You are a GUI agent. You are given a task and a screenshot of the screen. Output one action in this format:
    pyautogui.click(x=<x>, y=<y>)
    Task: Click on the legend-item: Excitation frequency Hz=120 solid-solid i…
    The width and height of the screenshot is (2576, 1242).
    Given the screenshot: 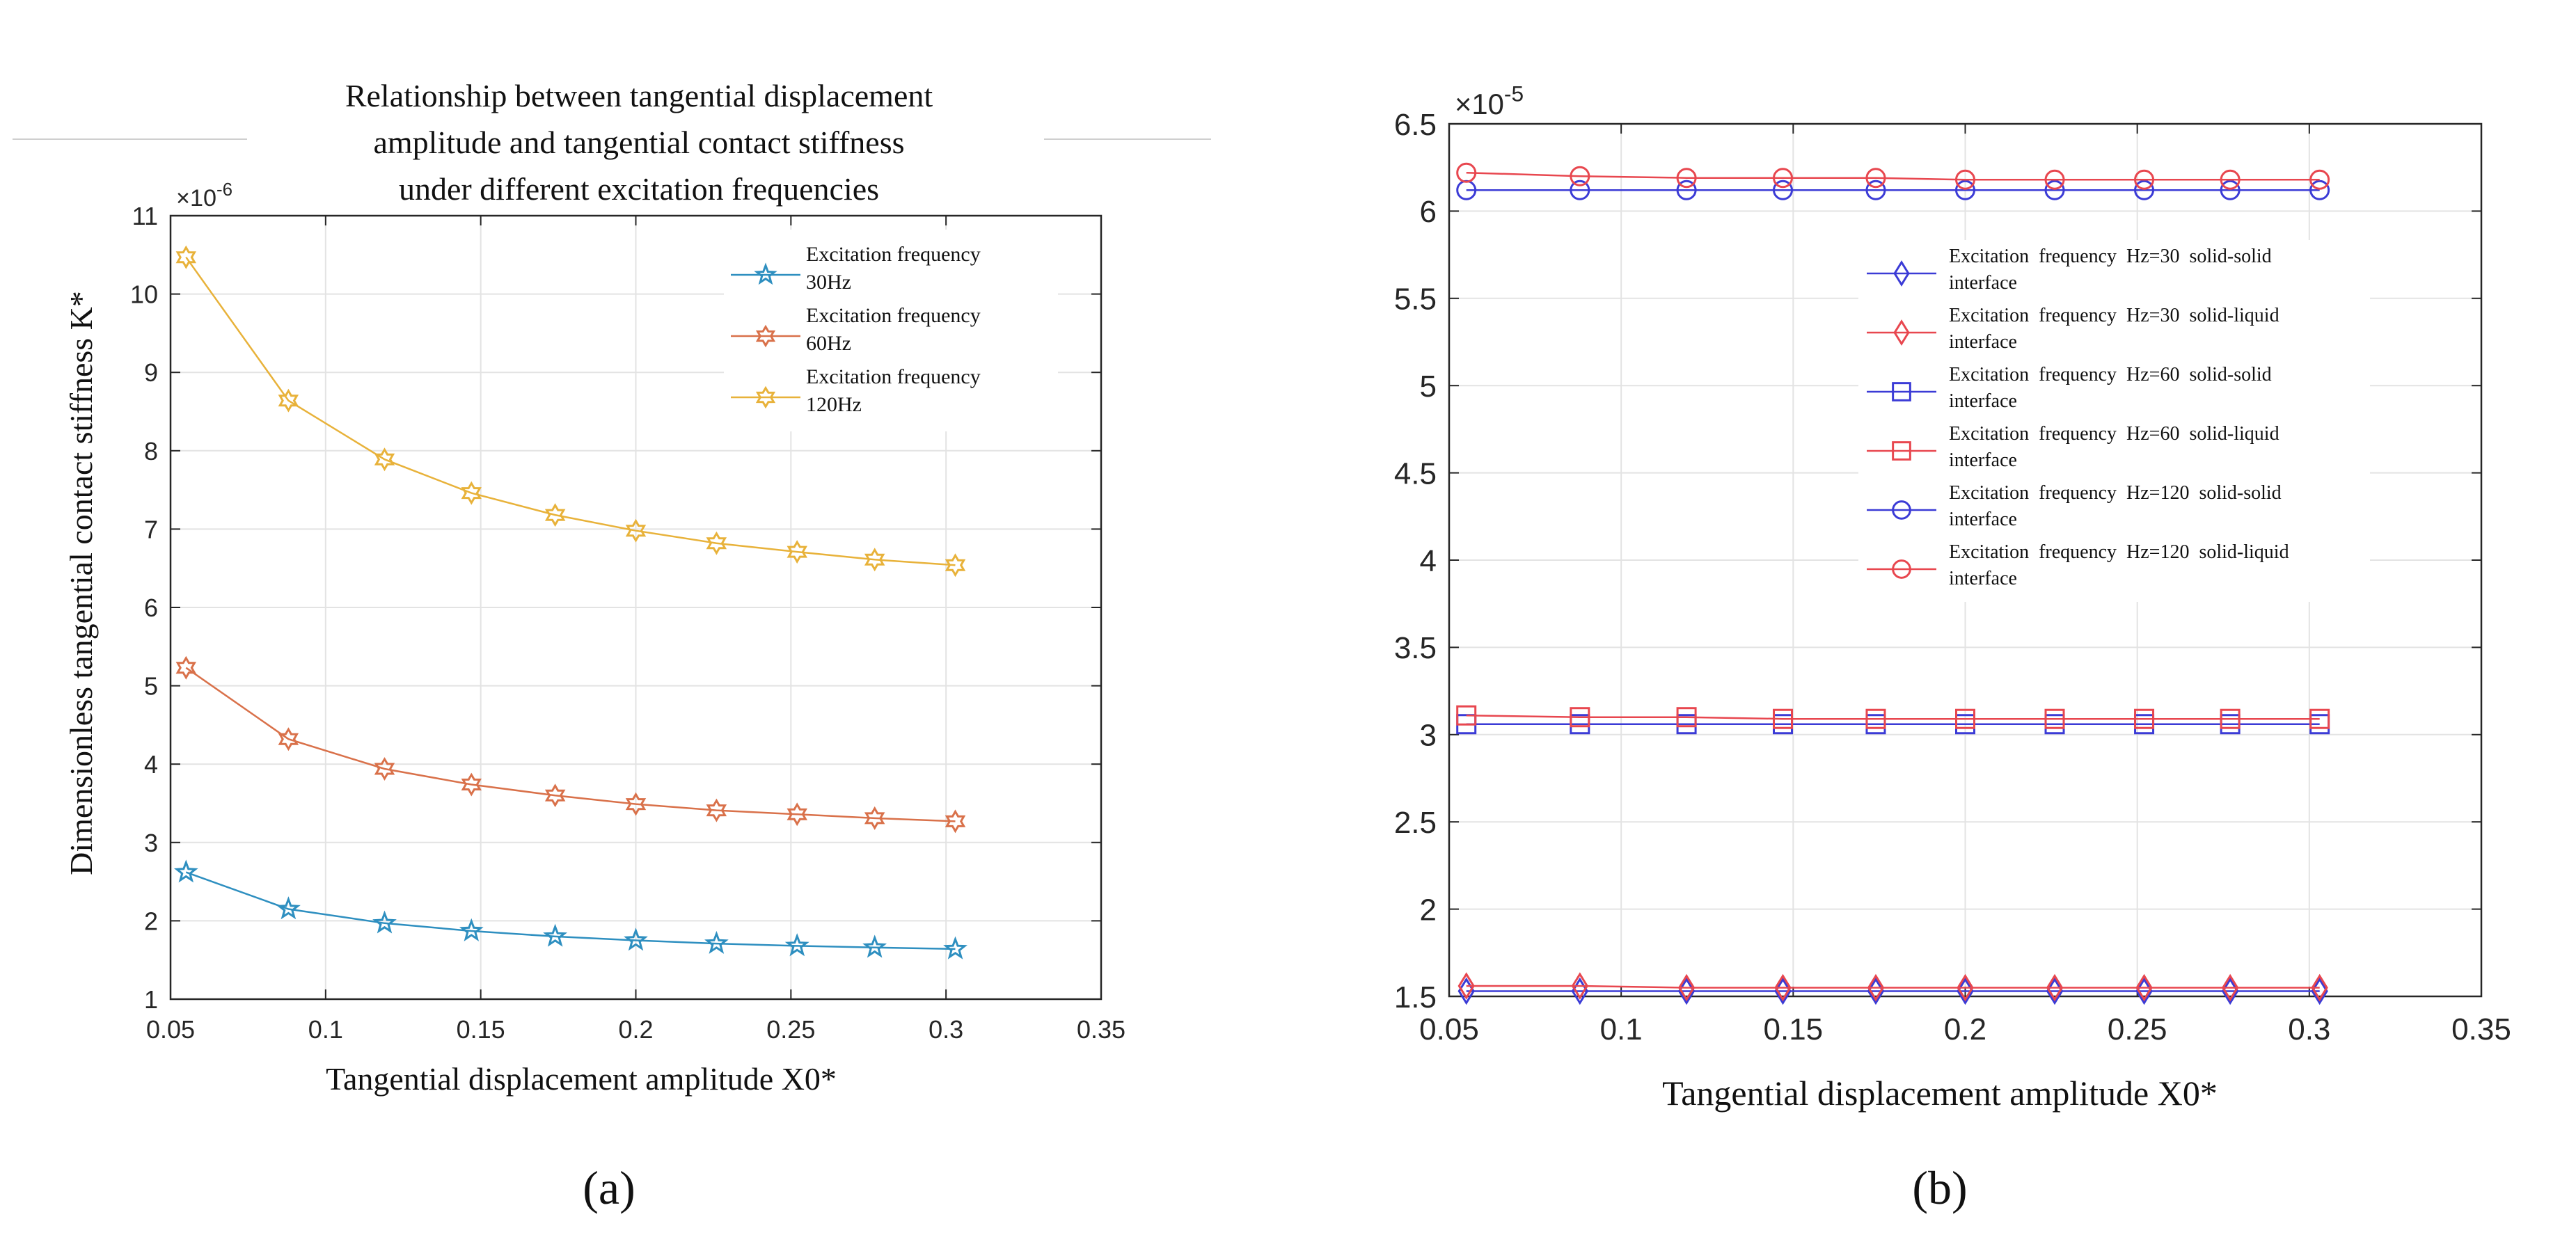 What is the action you would take?
    pyautogui.click(x=2074, y=506)
    